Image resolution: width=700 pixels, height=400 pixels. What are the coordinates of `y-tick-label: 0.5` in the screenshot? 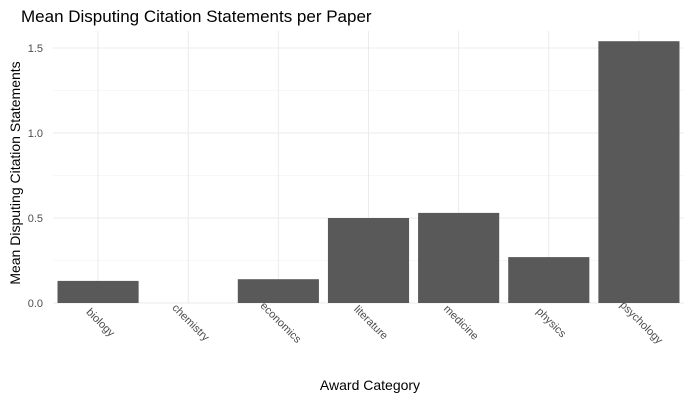 It's located at (35, 219).